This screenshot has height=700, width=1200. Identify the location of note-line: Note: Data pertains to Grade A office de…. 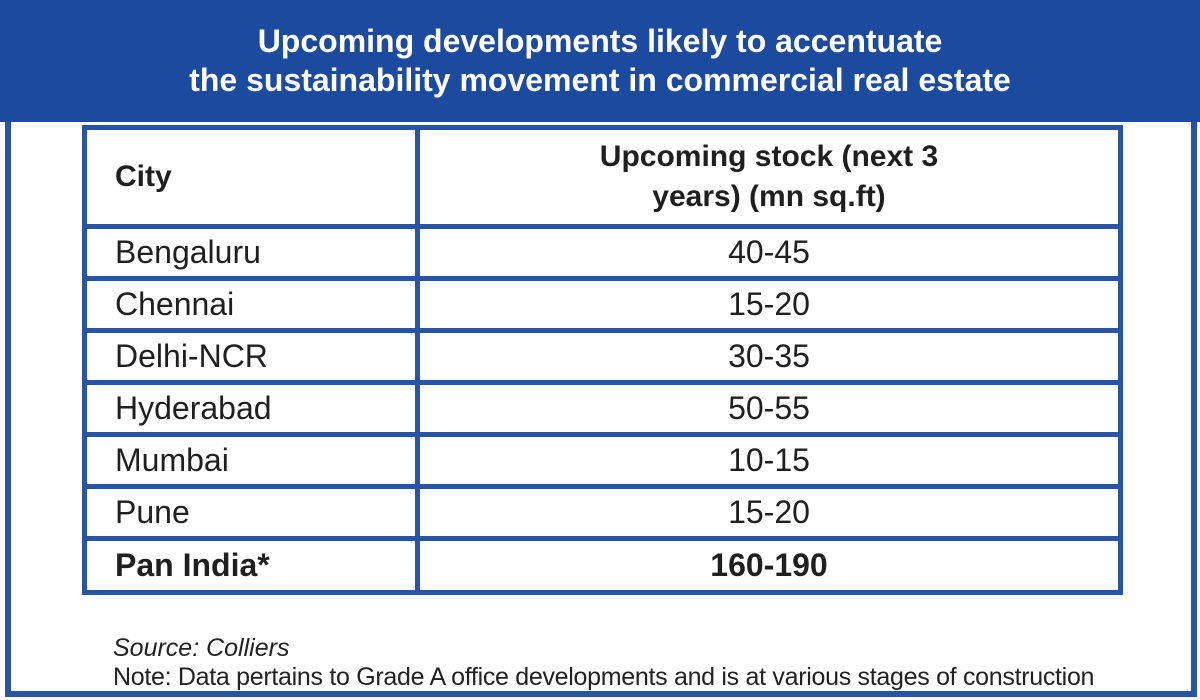
(604, 677).